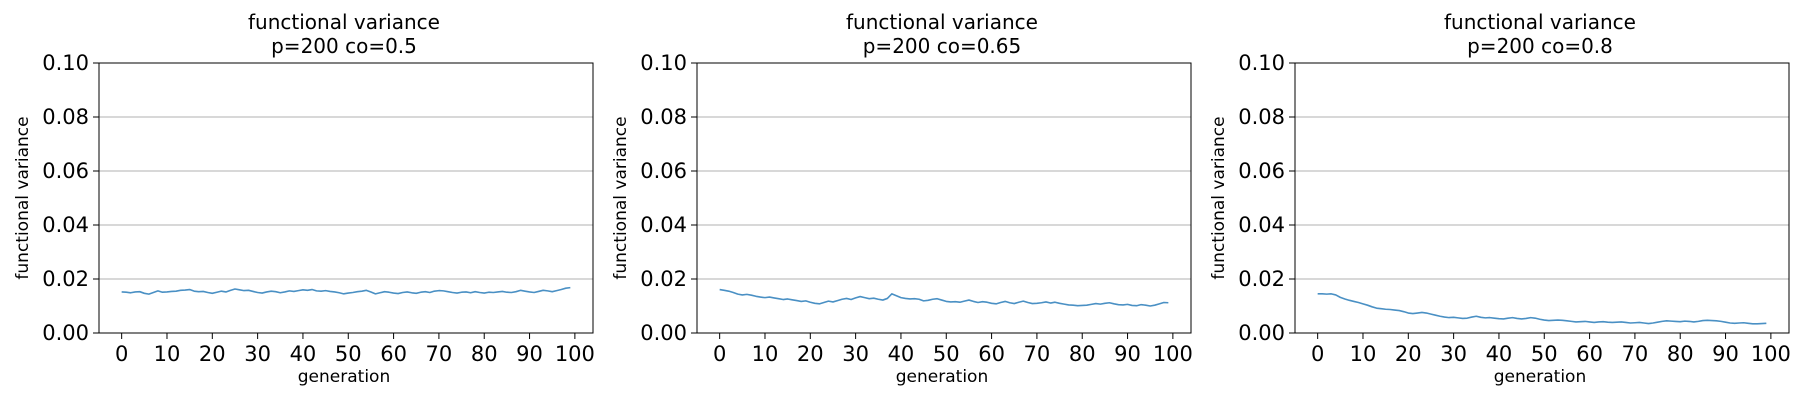 This screenshot has width=1800, height=400. I want to click on subplot-subtitle: p=200 co=0.65, so click(942, 46).